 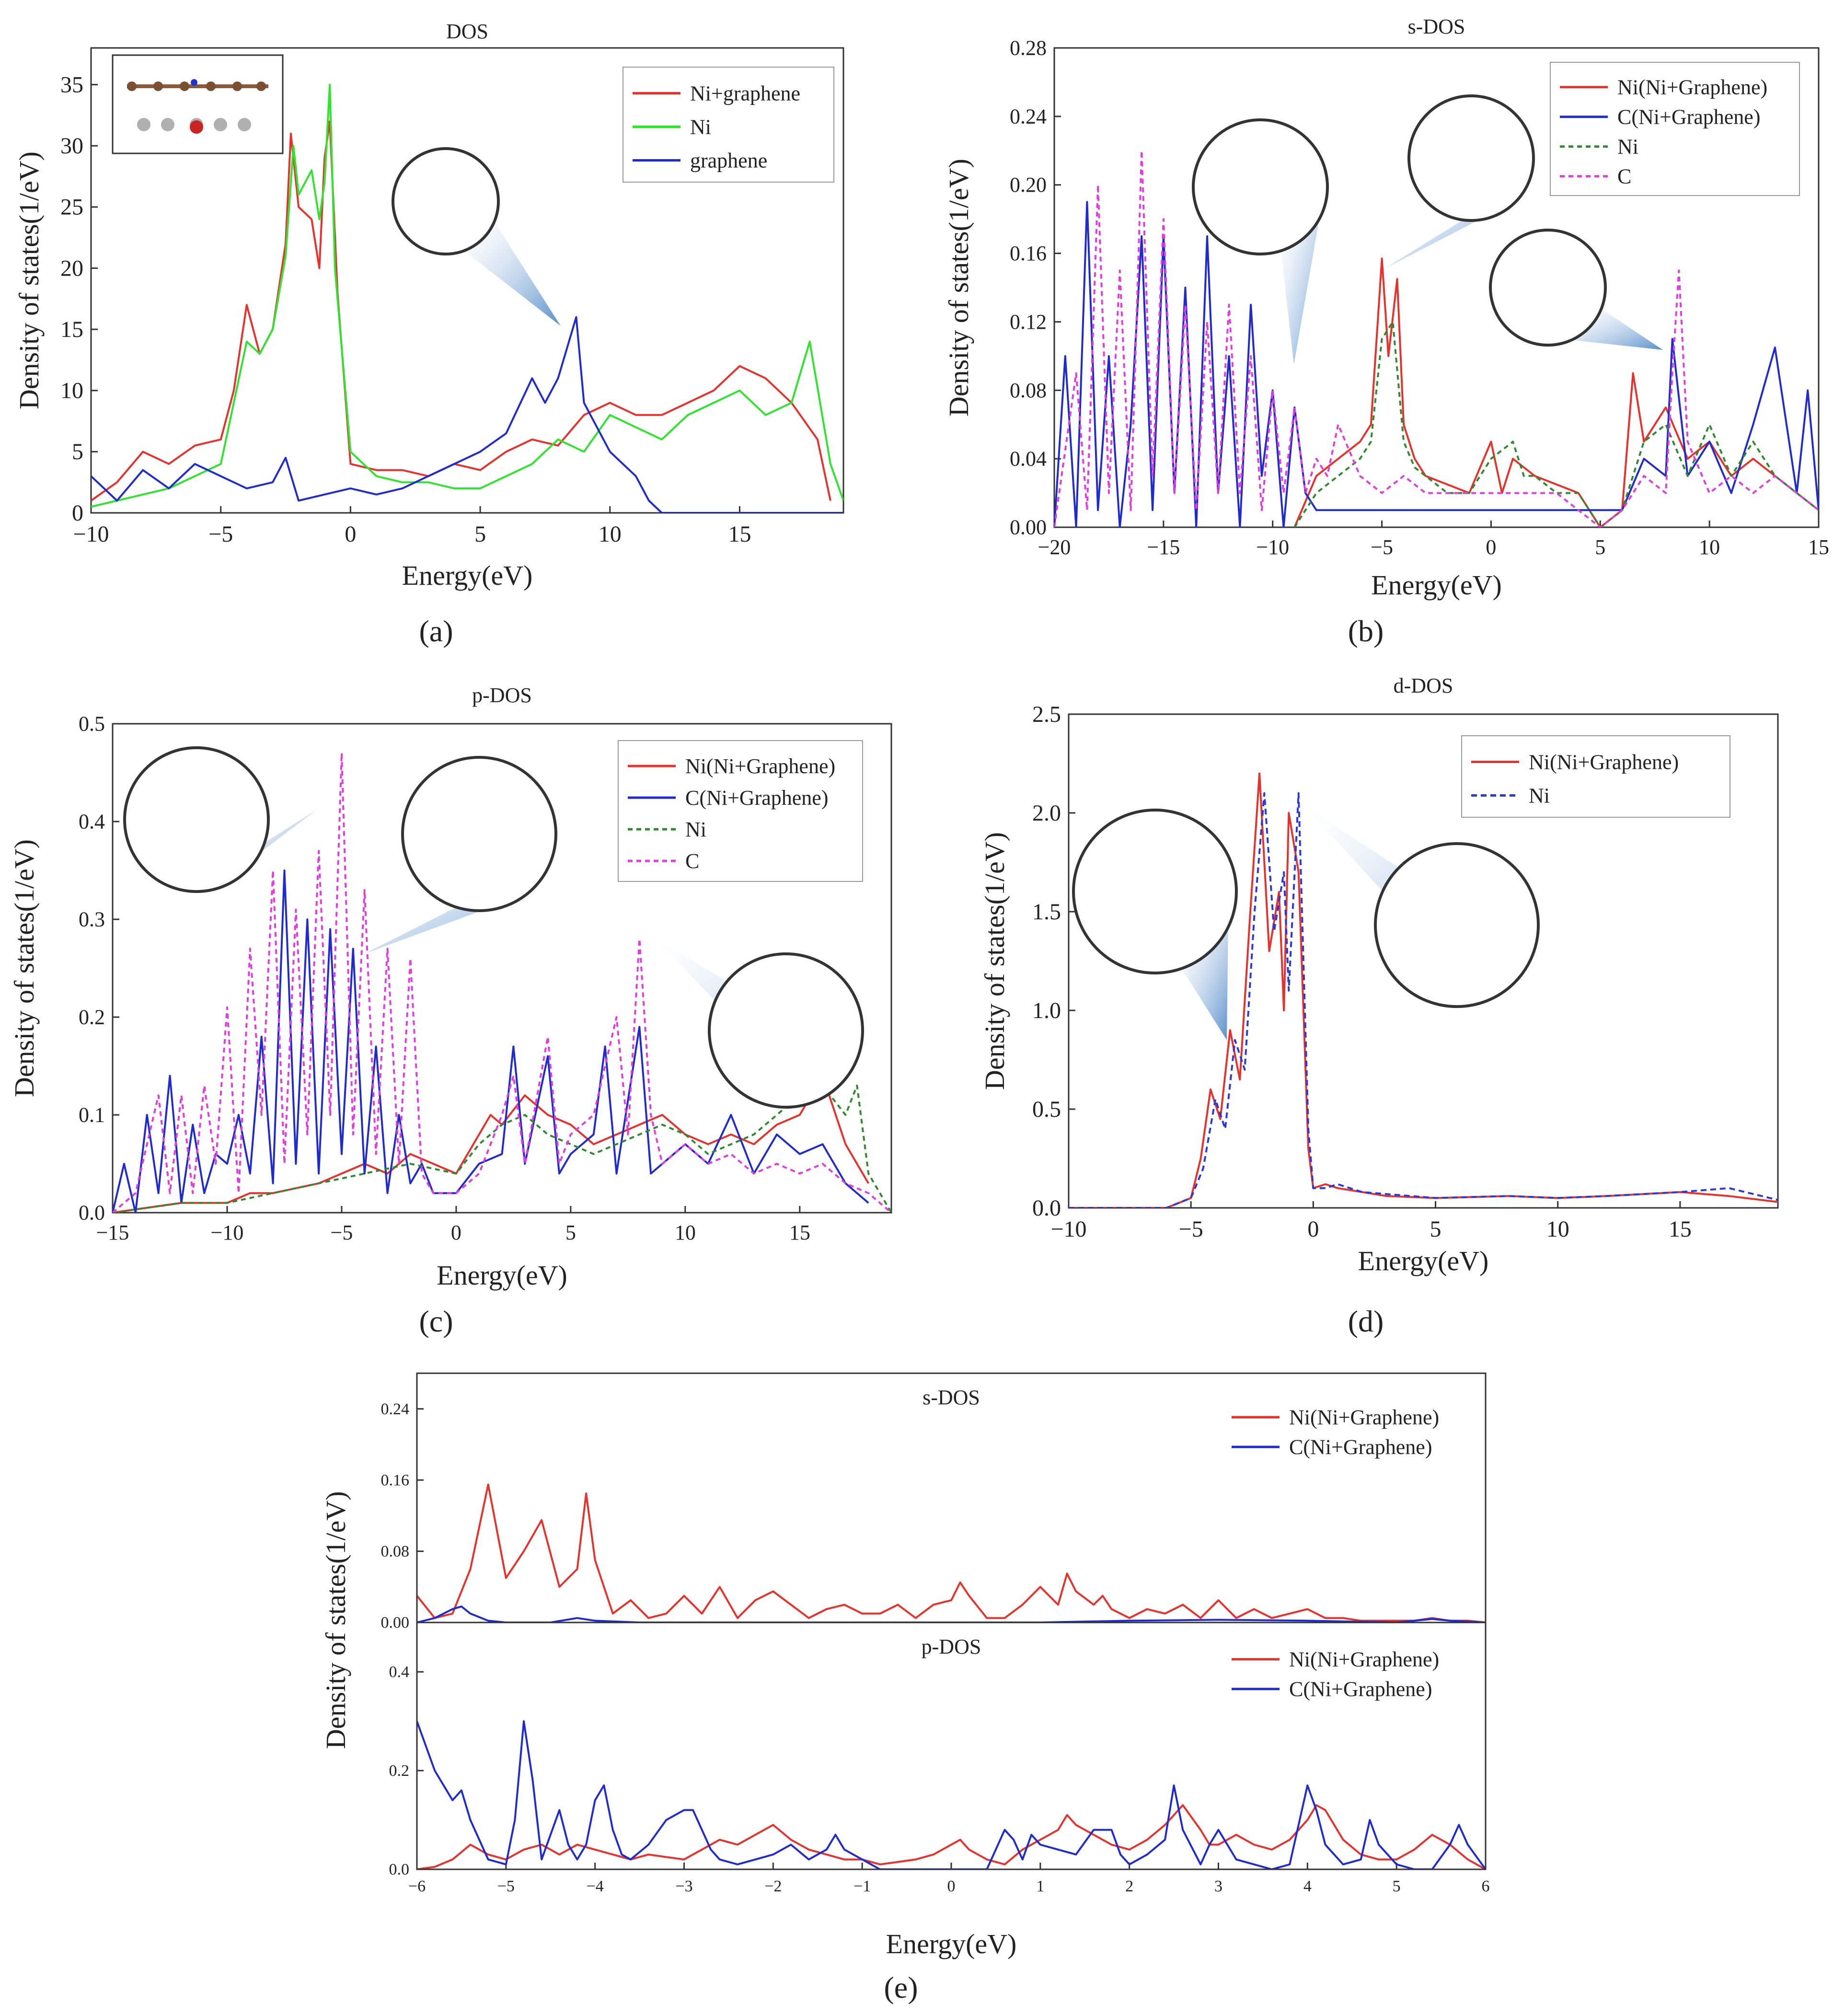 I want to click on x-tick-label: 6, so click(x=1486, y=1886).